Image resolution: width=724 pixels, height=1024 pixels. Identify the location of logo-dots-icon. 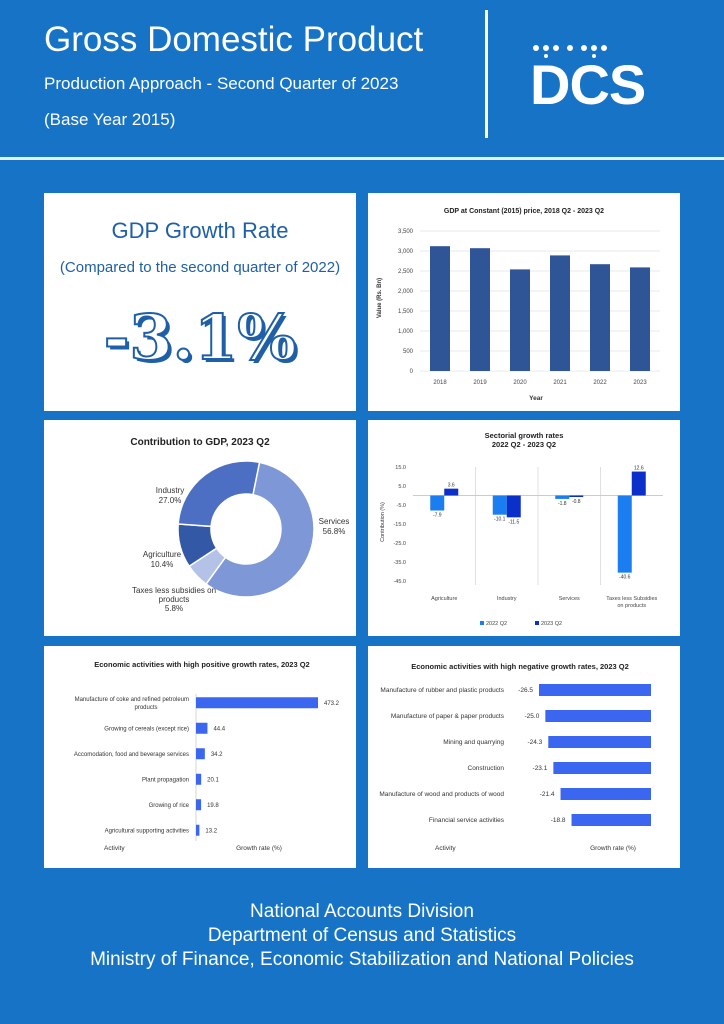
(570, 51).